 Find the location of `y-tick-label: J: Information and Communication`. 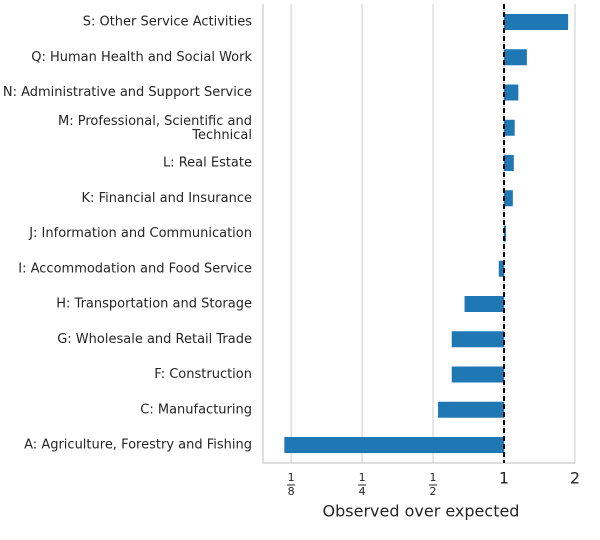

y-tick-label: J: Information and Communication is located at coordinates (140, 233).